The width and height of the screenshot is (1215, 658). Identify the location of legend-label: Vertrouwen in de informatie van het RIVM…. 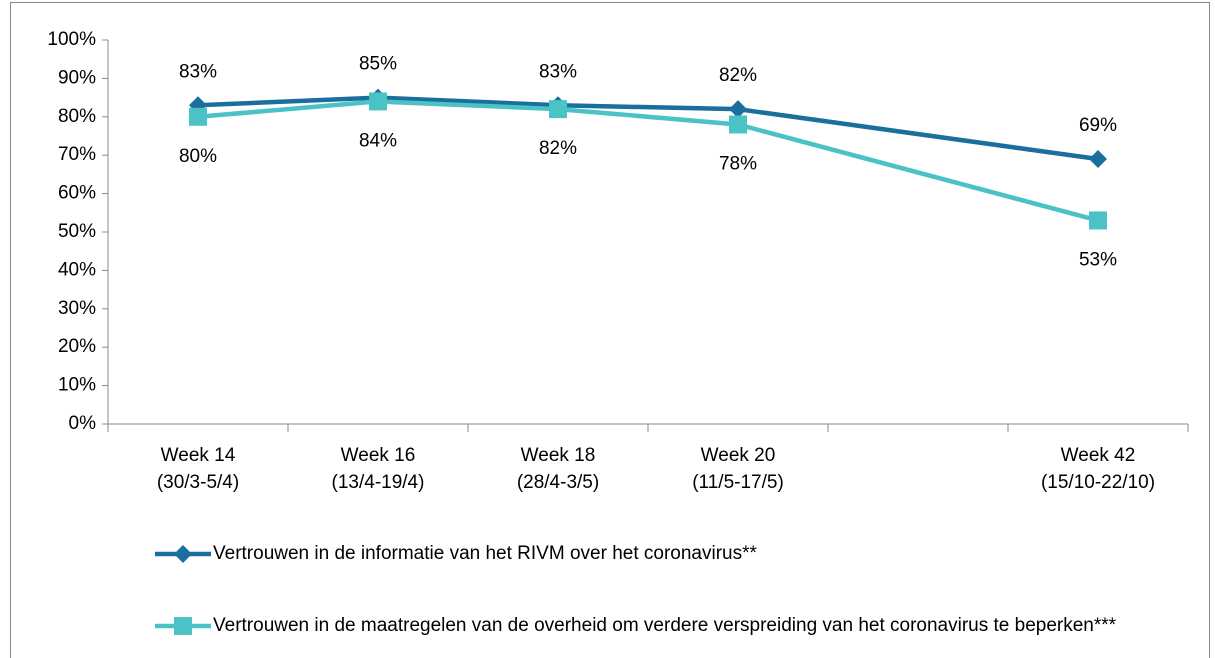
(485, 553).